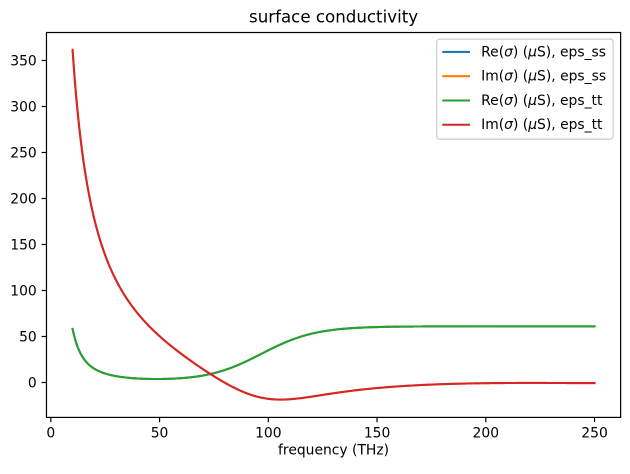 This screenshot has width=630, height=474. I want to click on x-tick-label: 50, so click(160, 433).